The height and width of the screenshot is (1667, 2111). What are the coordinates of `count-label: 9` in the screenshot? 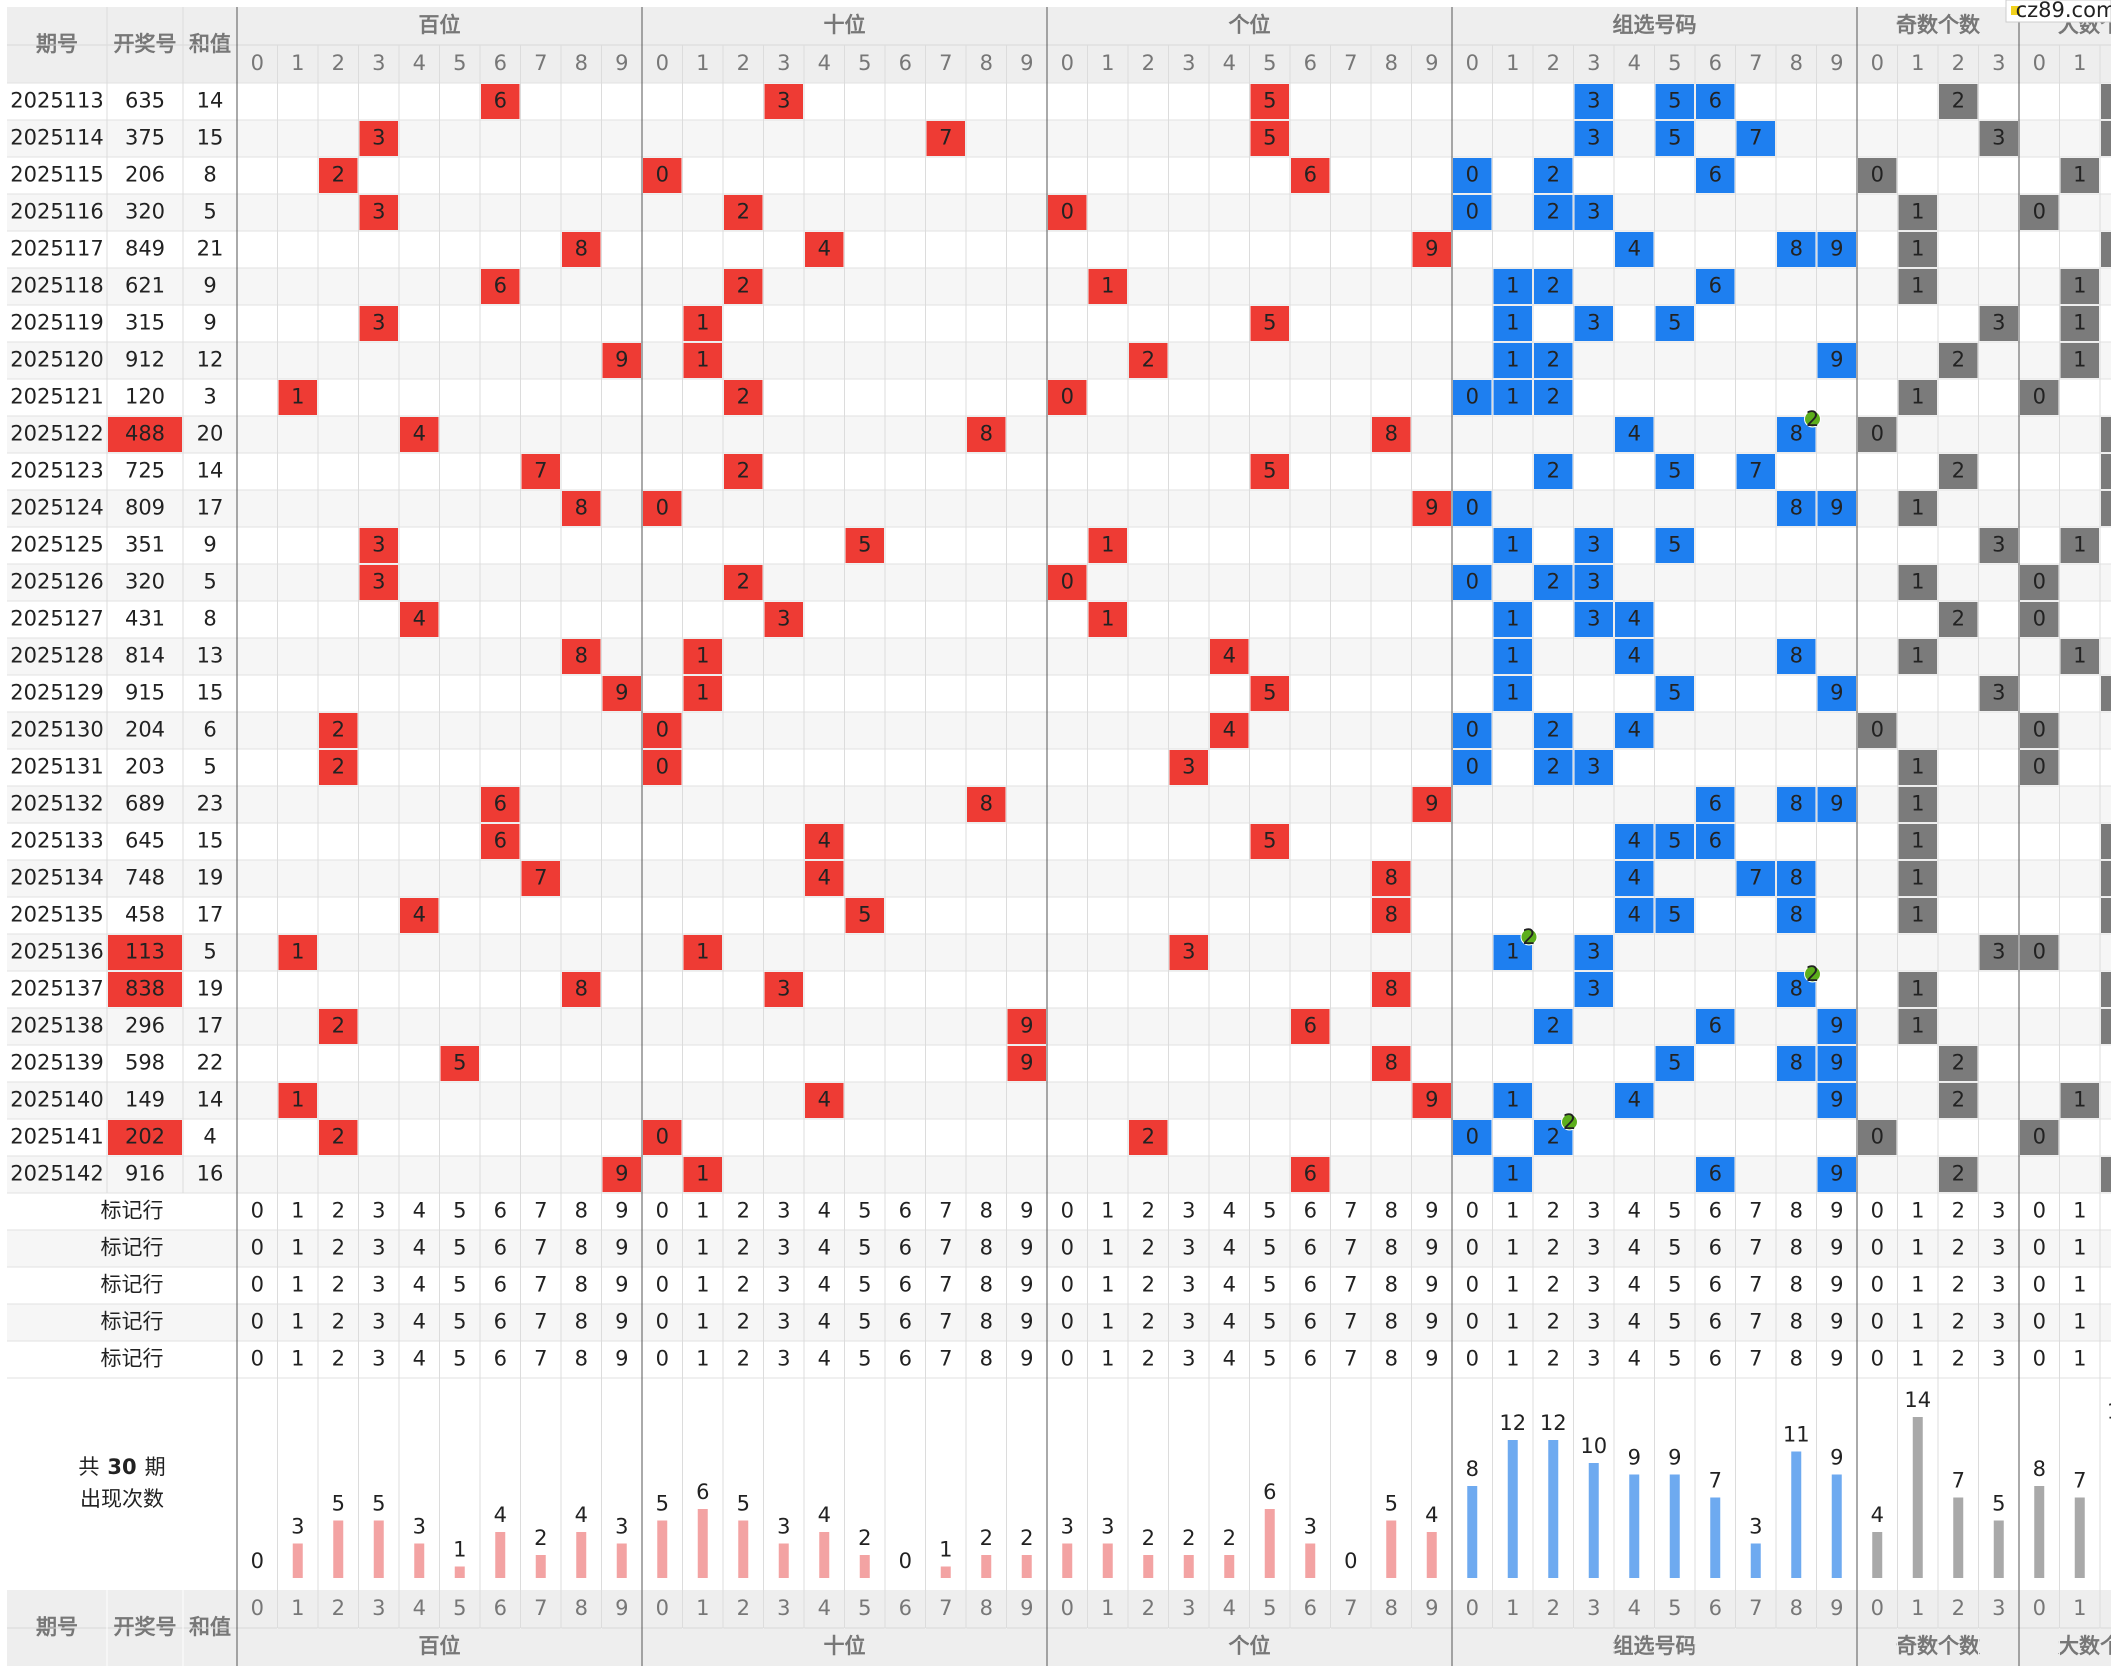 It's located at (1634, 1458).